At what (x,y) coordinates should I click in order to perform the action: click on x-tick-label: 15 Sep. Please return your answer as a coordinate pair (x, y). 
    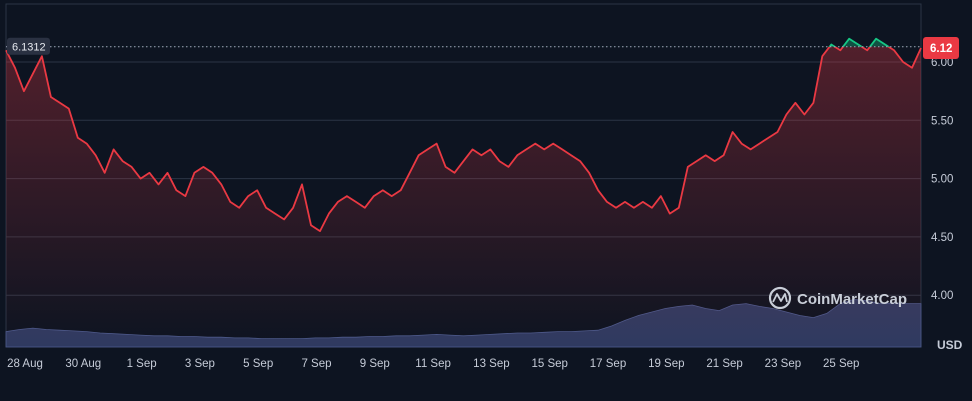
    Looking at the image, I should click on (549, 364).